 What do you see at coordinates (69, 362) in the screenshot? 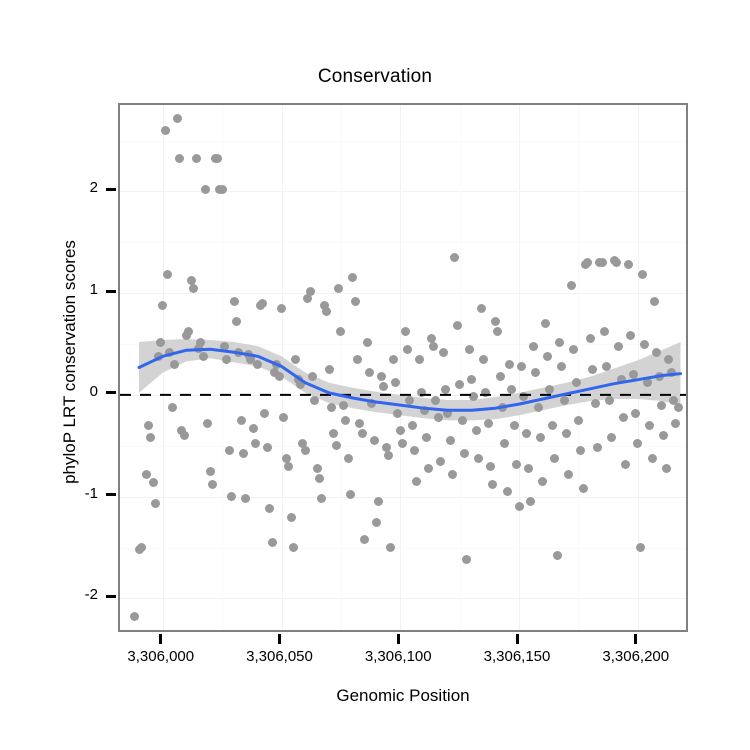
I see `y-axis-label: phyloP LRT conservation scores` at bounding box center [69, 362].